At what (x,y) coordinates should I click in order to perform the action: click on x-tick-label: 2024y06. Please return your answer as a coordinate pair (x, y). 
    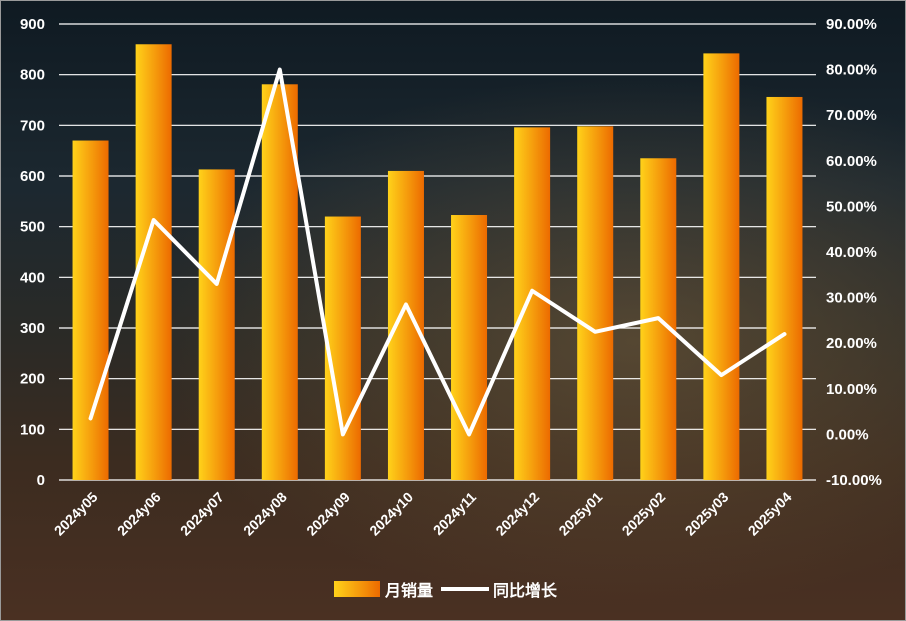
    Looking at the image, I should click on (139, 514).